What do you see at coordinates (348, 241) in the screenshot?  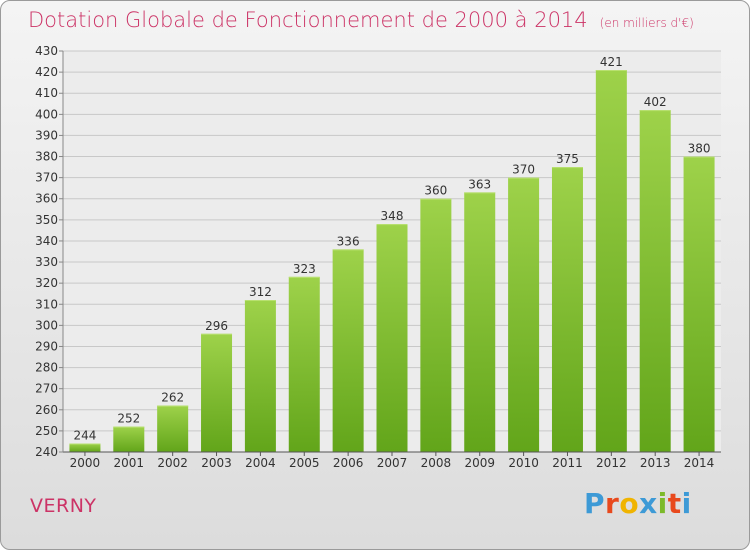 I see `bar-value-label: 336` at bounding box center [348, 241].